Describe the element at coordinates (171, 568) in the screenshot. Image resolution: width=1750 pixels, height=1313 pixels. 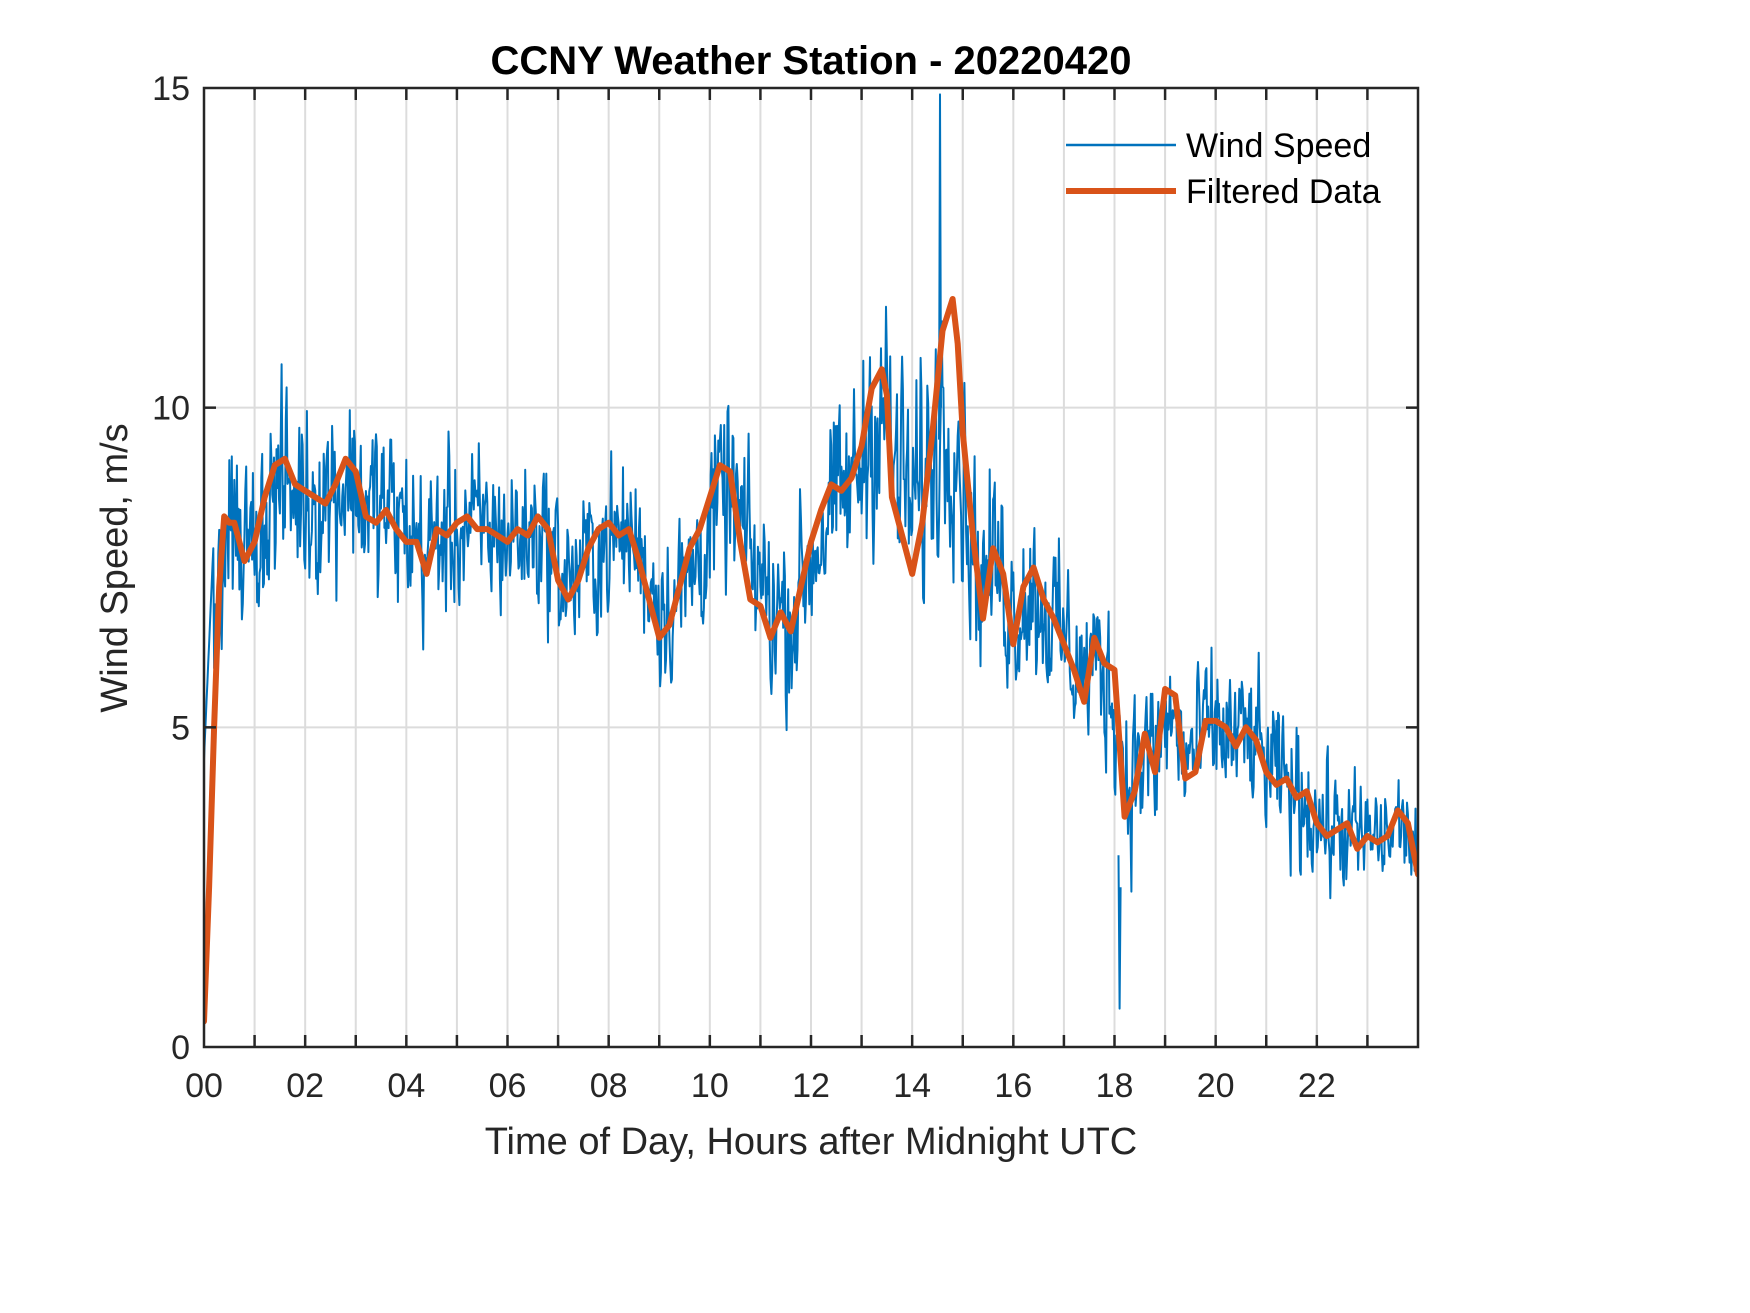
I see `y-axis-tick-labels: 0 5 10 15` at that location.